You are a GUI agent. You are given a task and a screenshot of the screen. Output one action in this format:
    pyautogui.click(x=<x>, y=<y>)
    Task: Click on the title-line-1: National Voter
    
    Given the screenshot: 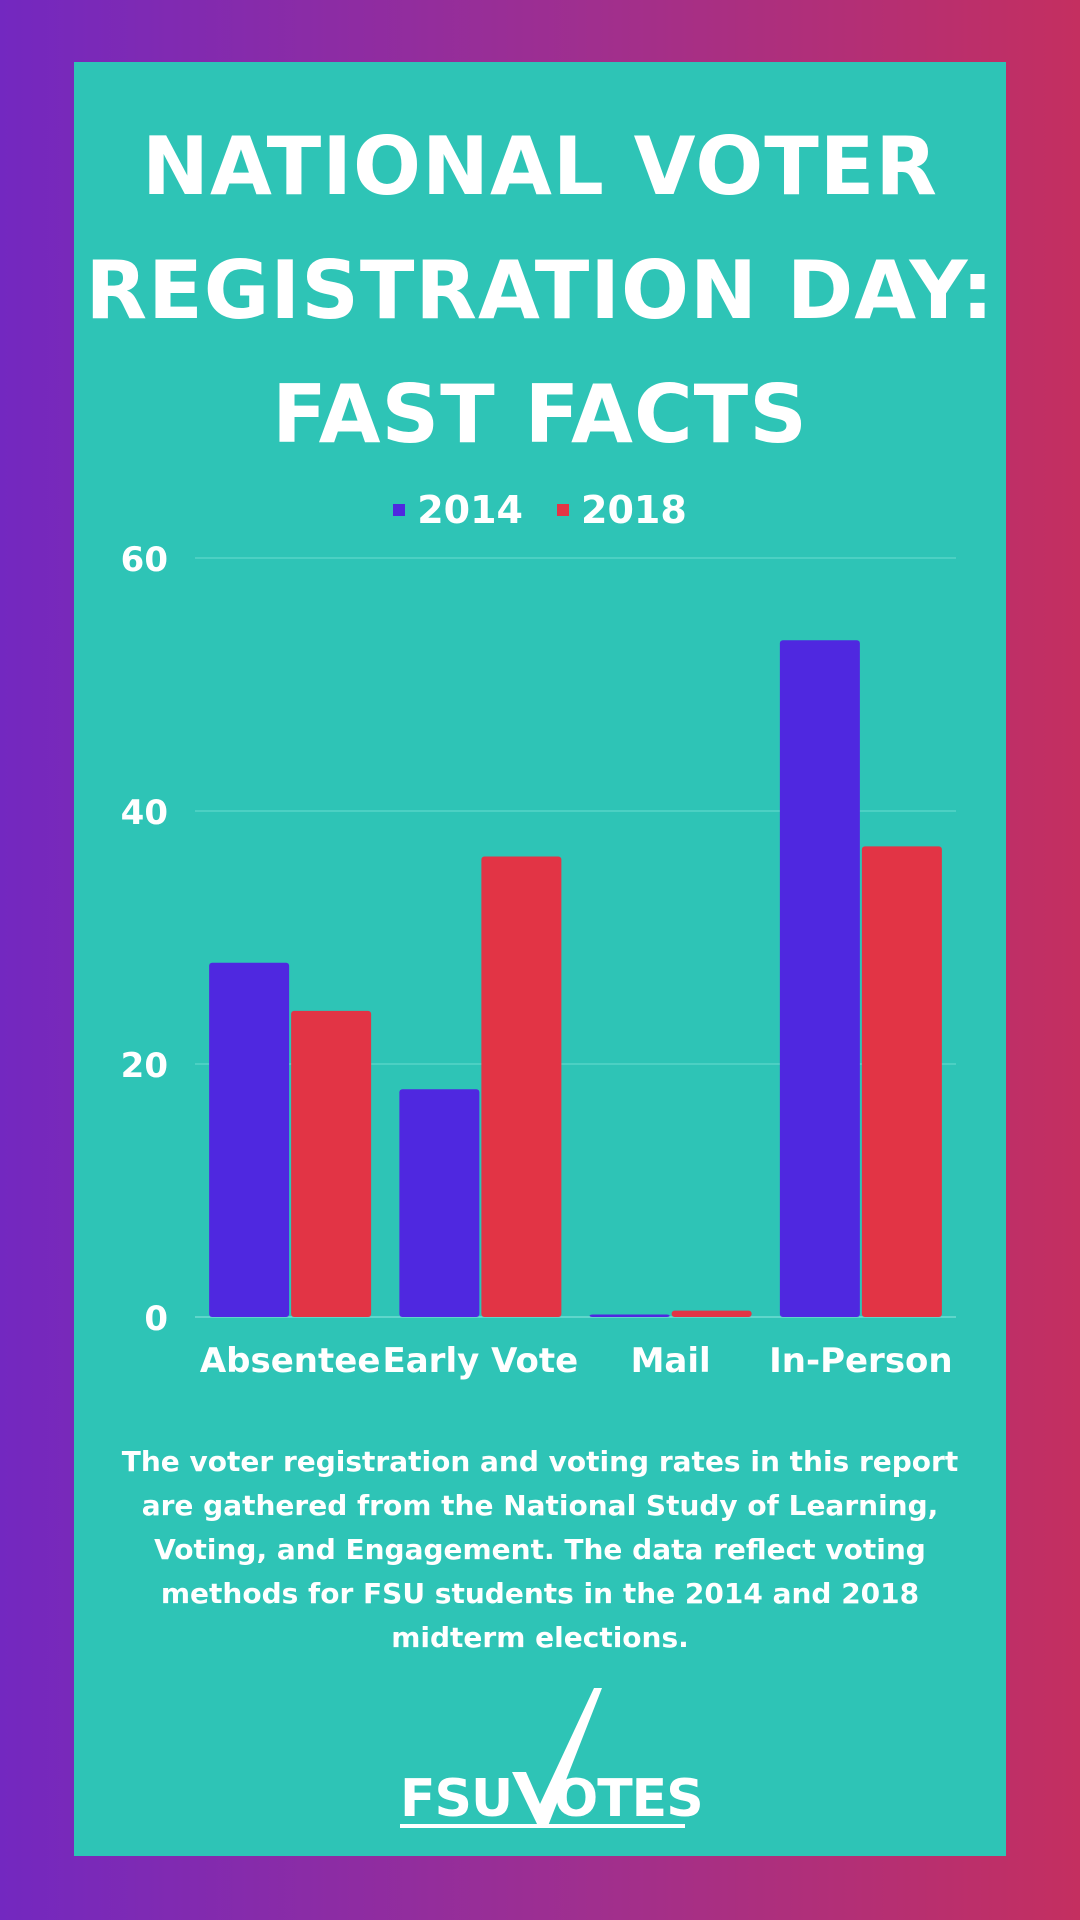 What is the action you would take?
    pyautogui.click(x=540, y=166)
    